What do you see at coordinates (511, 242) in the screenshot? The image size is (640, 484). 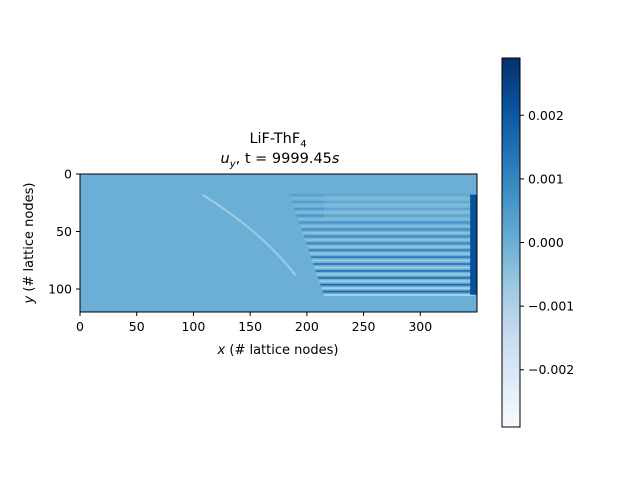 I see `colorbar` at bounding box center [511, 242].